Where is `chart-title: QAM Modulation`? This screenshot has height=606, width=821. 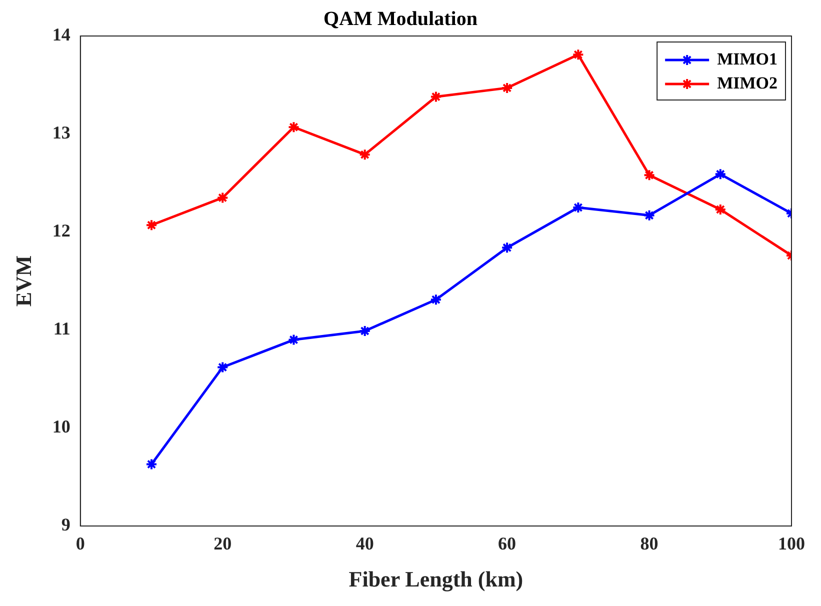
chart-title: QAM Modulation is located at coordinates (401, 19).